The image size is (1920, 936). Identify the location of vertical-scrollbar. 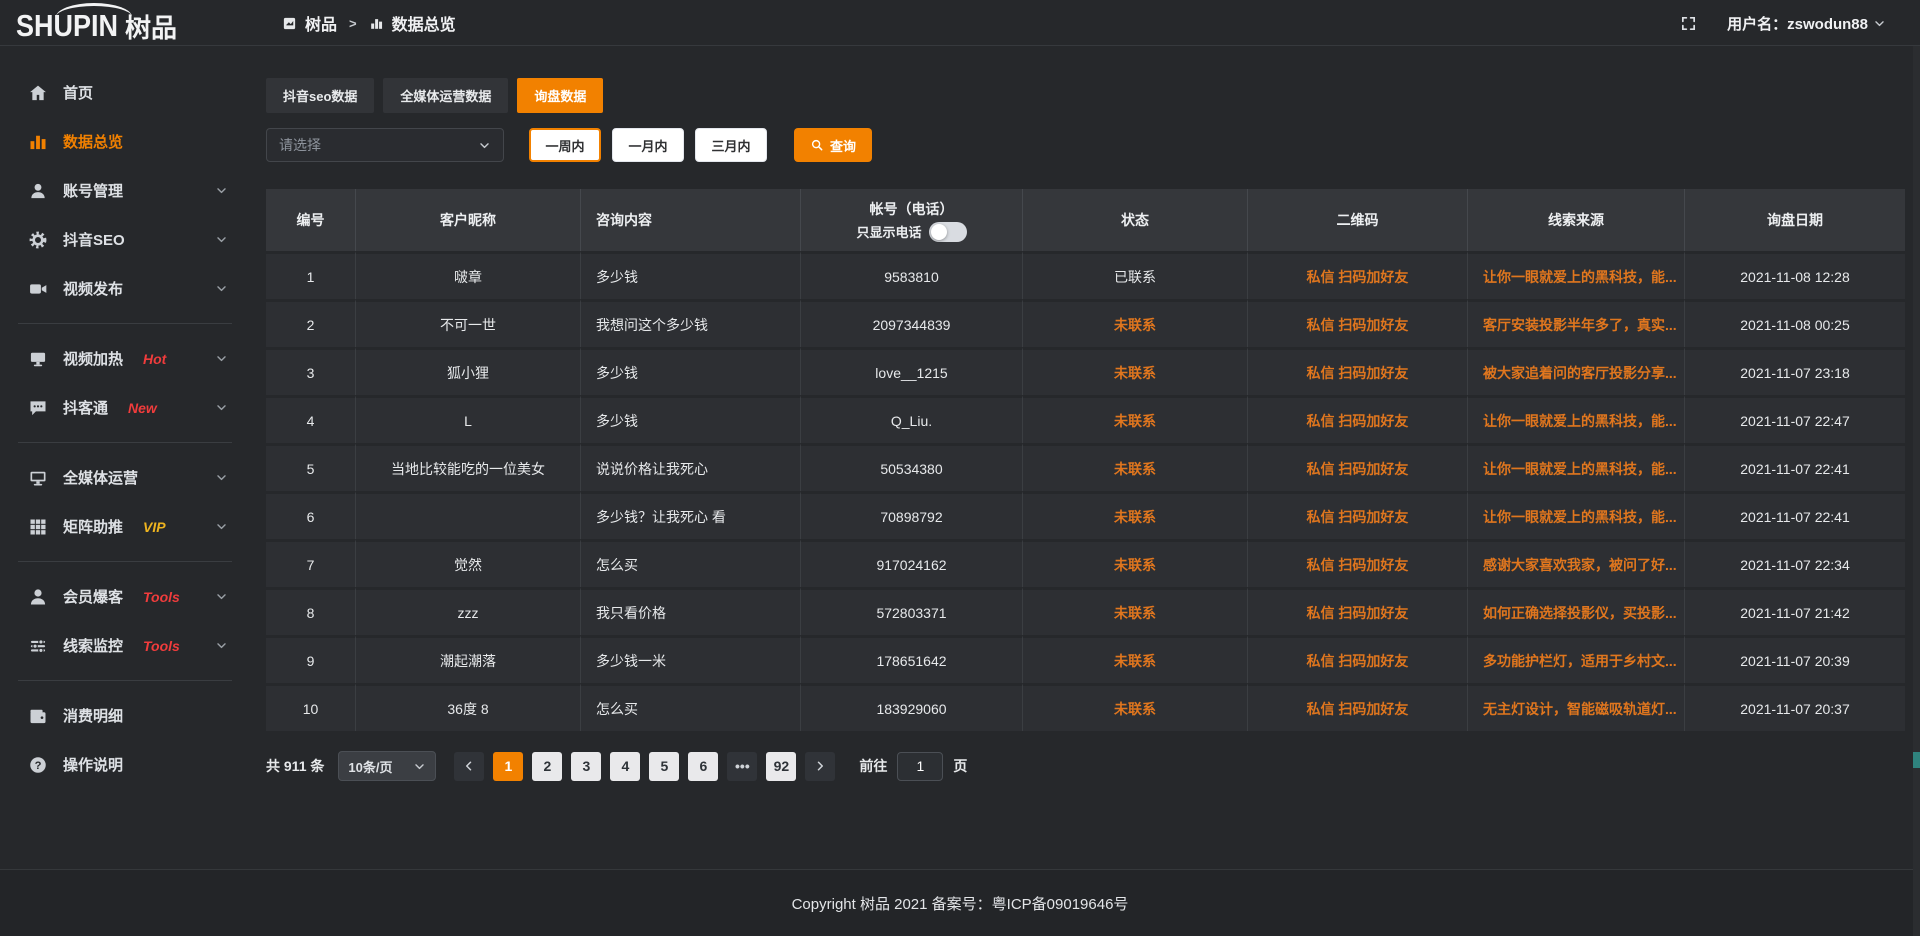
(1916, 468).